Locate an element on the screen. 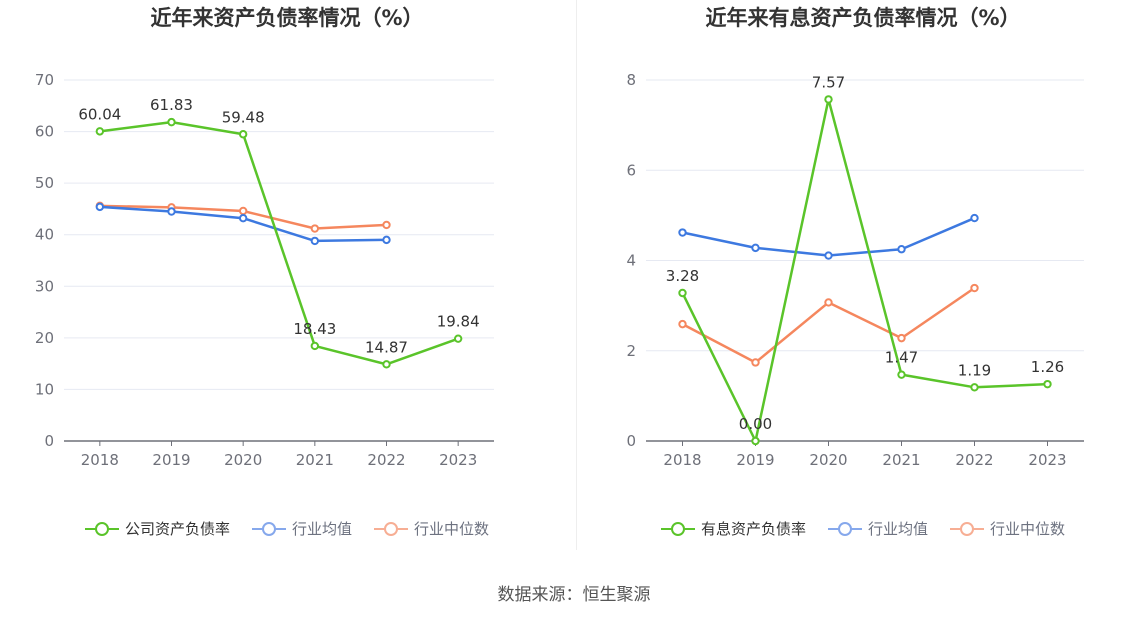  chart-title: 近年来资产负债率情况（%） is located at coordinates (287, 18).